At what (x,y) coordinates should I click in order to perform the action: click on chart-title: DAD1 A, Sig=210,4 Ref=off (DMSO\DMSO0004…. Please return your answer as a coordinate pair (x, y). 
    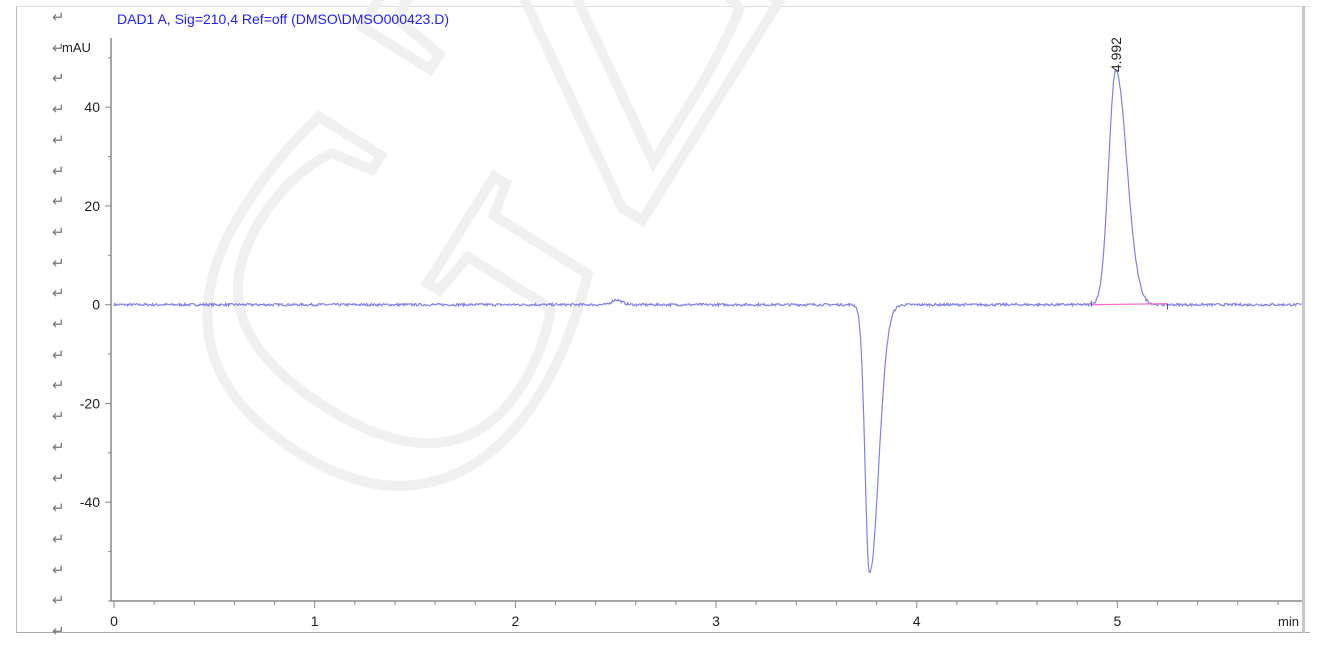
    Looking at the image, I should click on (283, 19).